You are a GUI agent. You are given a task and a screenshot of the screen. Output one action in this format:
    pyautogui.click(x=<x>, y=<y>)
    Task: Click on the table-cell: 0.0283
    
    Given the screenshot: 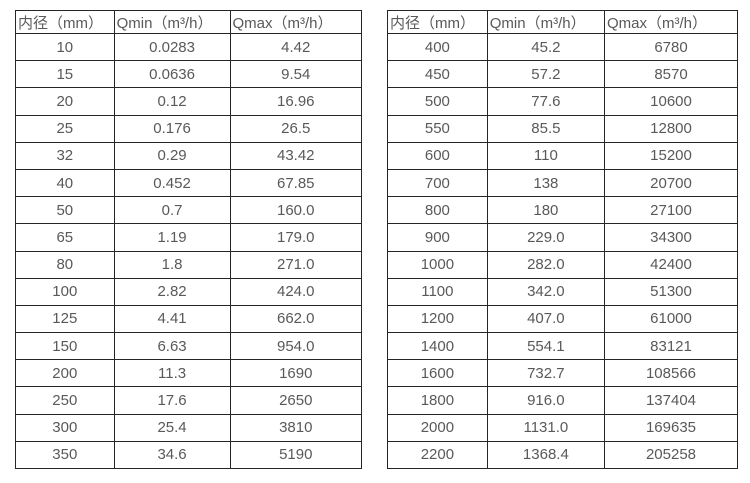 What is the action you would take?
    pyautogui.click(x=172, y=47)
    